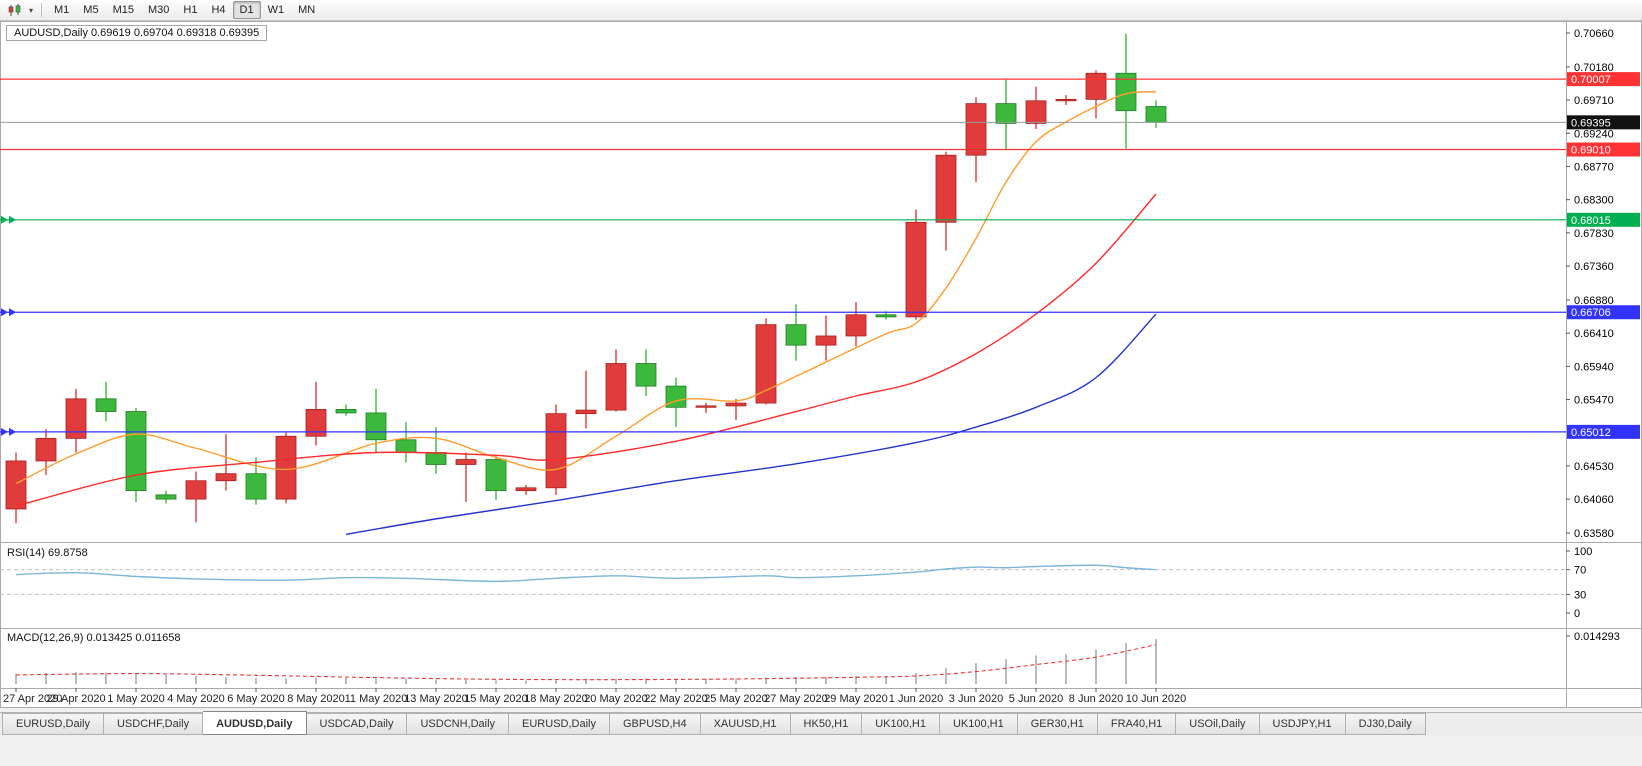  Describe the element at coordinates (123, 10) in the screenshot. I see `timeframe-button-m15: M15` at that location.